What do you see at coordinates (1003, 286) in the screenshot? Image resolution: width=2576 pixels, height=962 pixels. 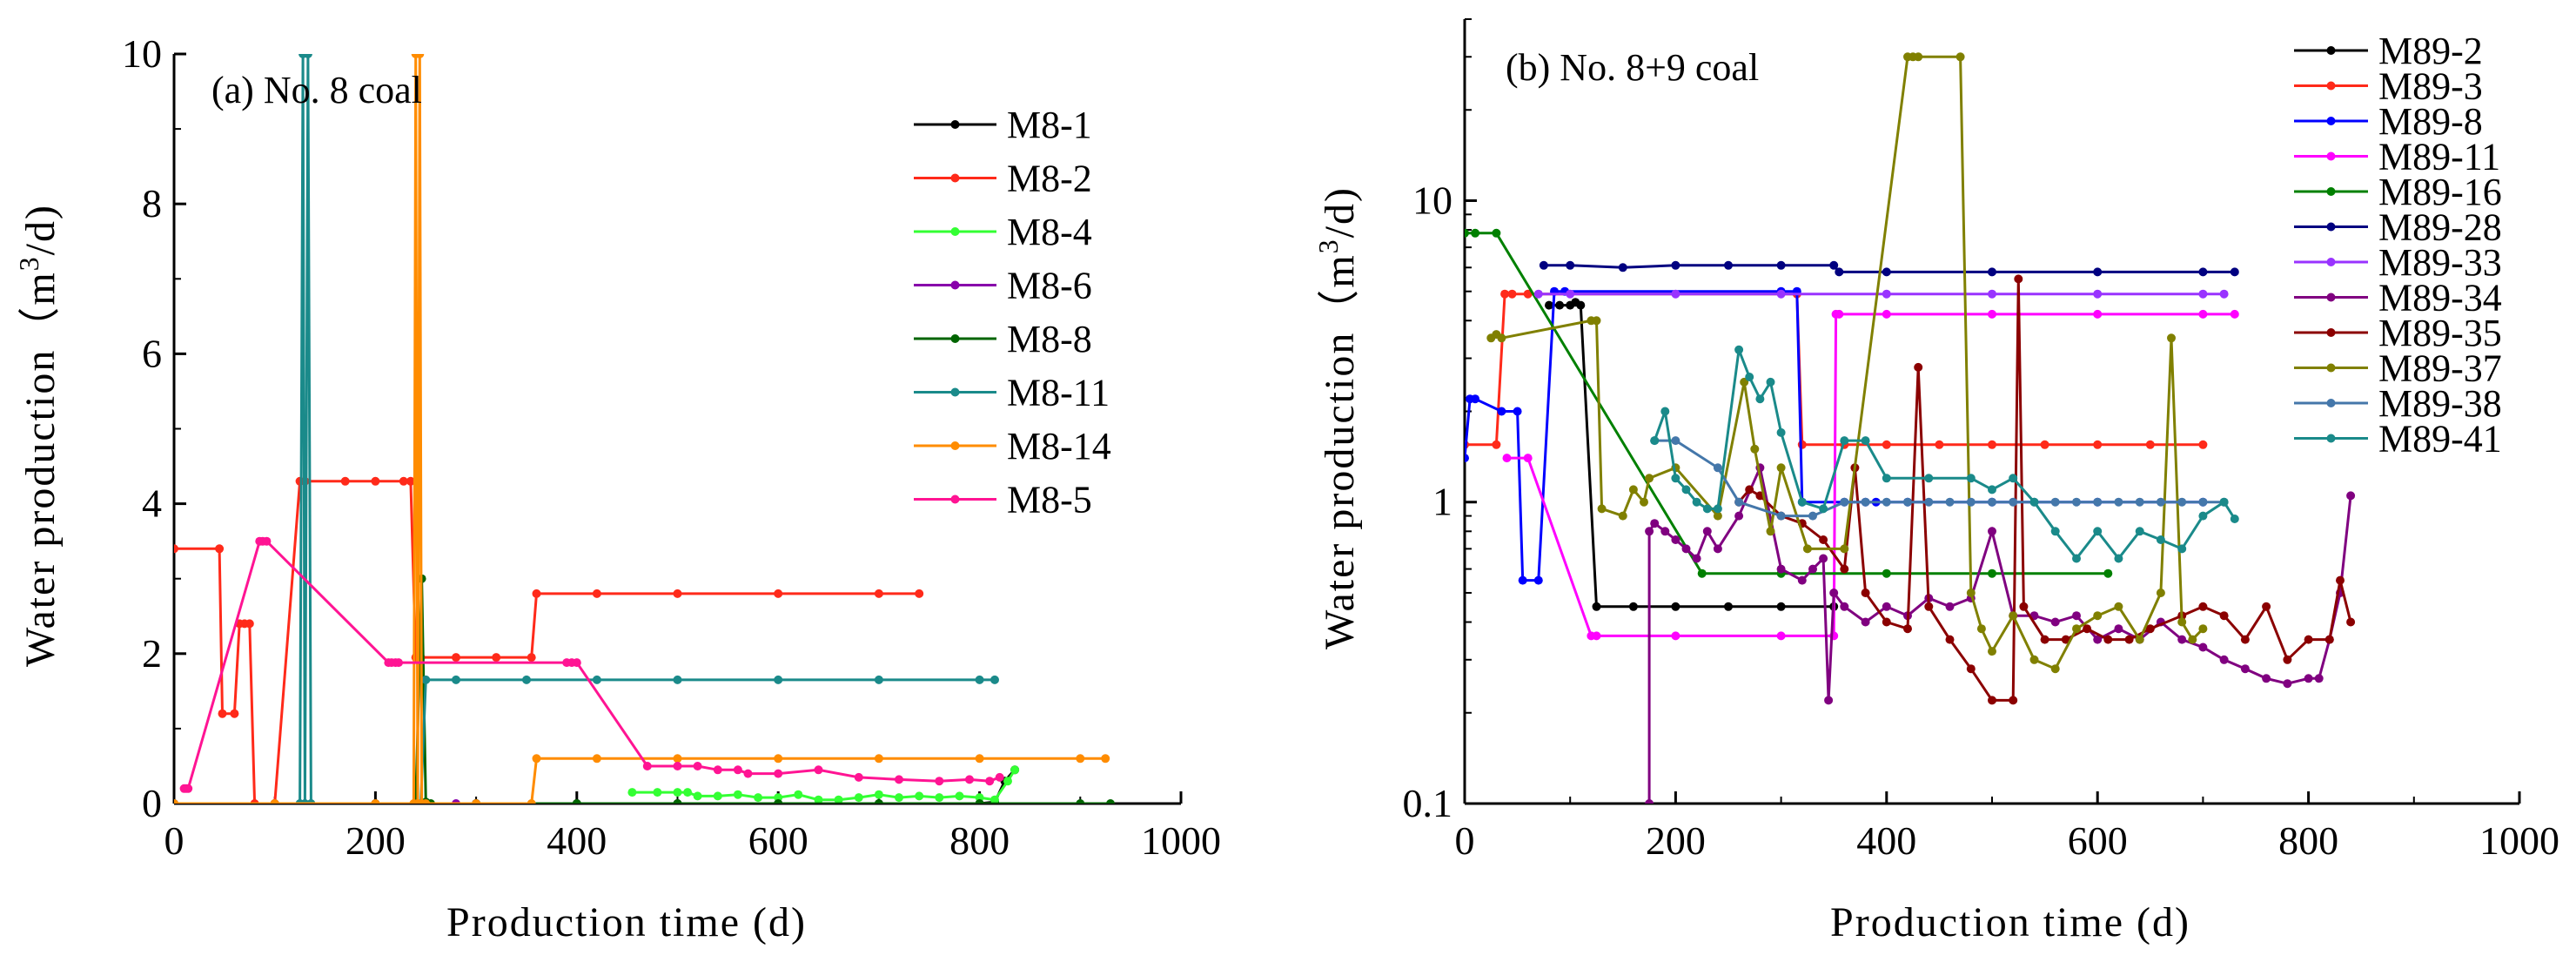 I see `legend-item: M8-6` at bounding box center [1003, 286].